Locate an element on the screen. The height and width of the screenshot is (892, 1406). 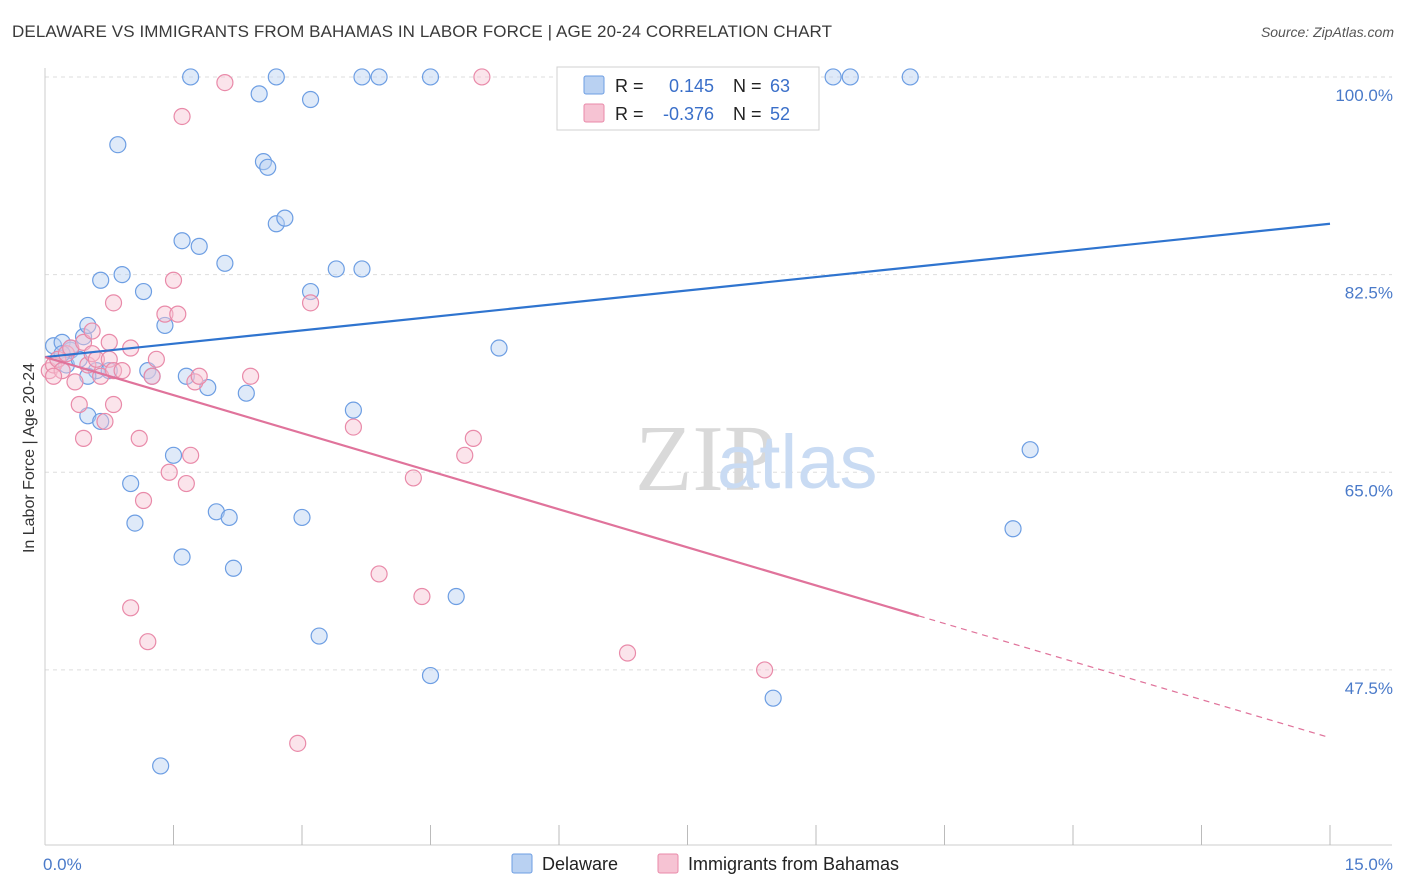
bahamas-trend-line-dashed is located at coordinates (1124, 677).